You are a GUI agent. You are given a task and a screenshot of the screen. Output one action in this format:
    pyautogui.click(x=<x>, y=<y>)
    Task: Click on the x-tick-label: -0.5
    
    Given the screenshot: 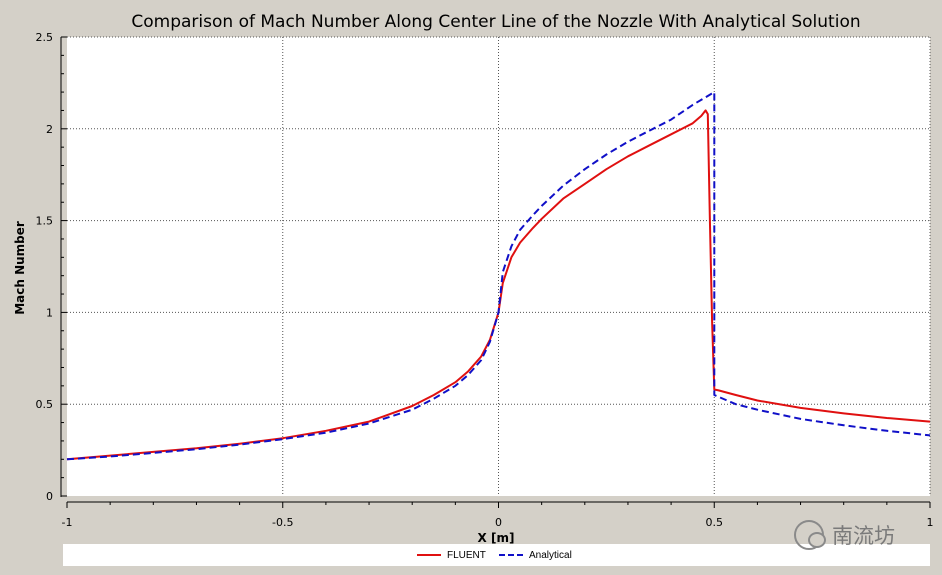 What is the action you would take?
    pyautogui.click(x=282, y=522)
    